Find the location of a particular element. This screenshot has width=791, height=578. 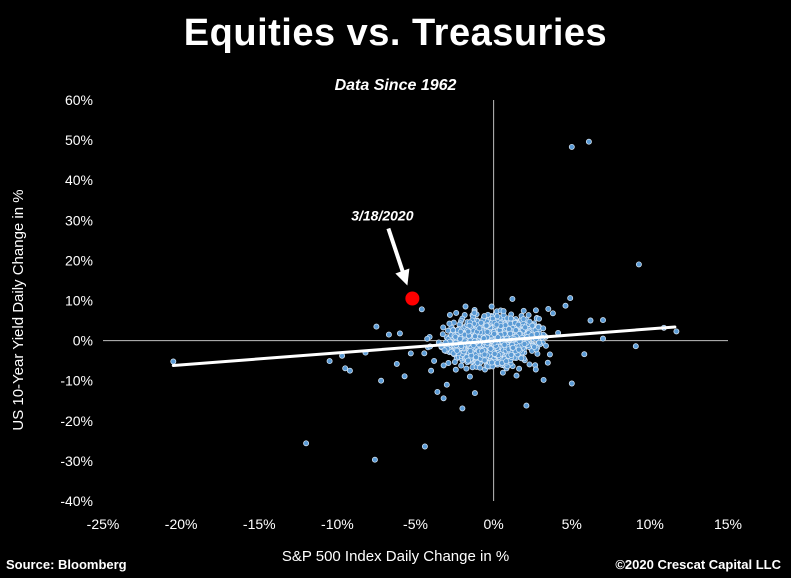

highlight-point is located at coordinates (412, 298).